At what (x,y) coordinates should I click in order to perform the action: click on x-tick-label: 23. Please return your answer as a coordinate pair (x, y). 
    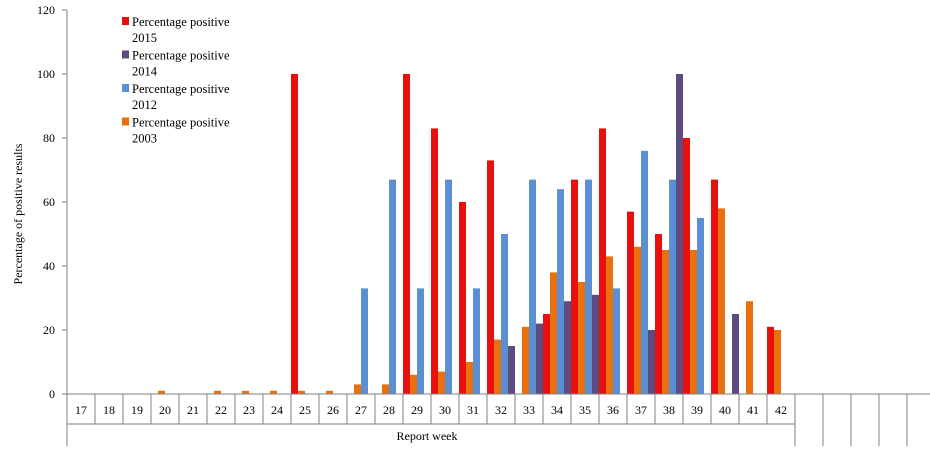
    Looking at the image, I should click on (249, 410).